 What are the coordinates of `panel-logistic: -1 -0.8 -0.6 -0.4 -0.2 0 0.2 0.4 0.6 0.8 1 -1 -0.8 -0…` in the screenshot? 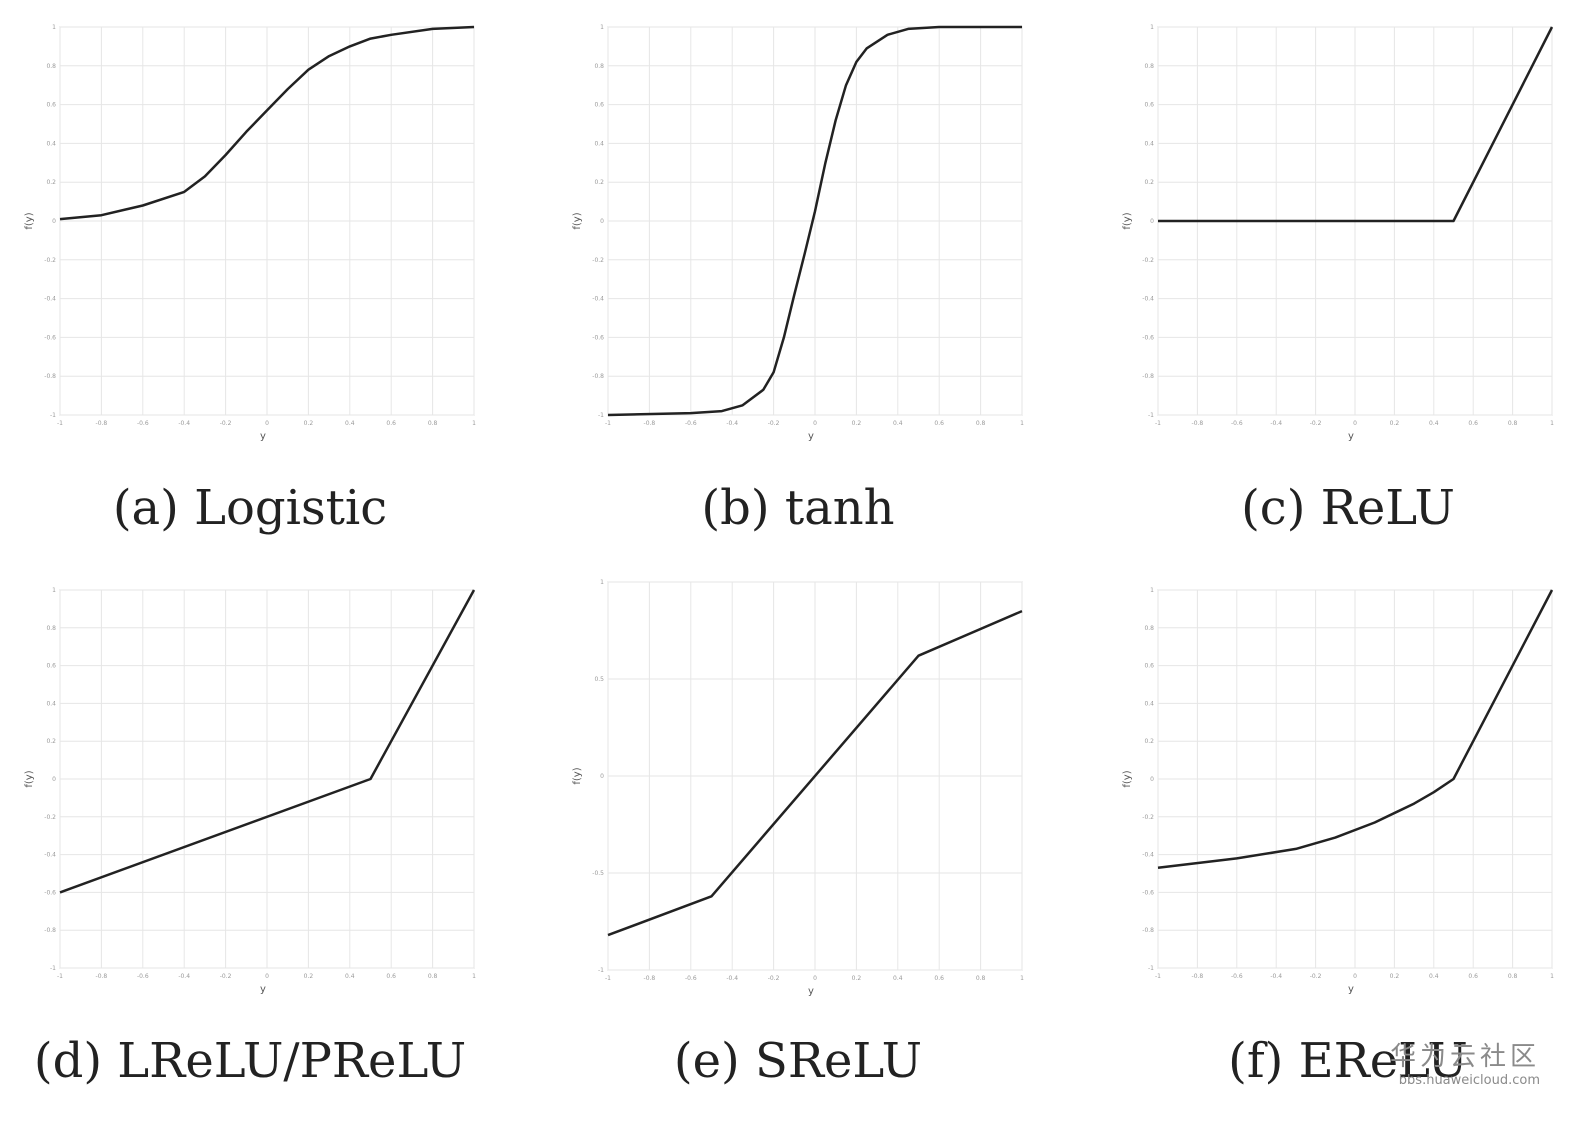 It's located at (270, 275).